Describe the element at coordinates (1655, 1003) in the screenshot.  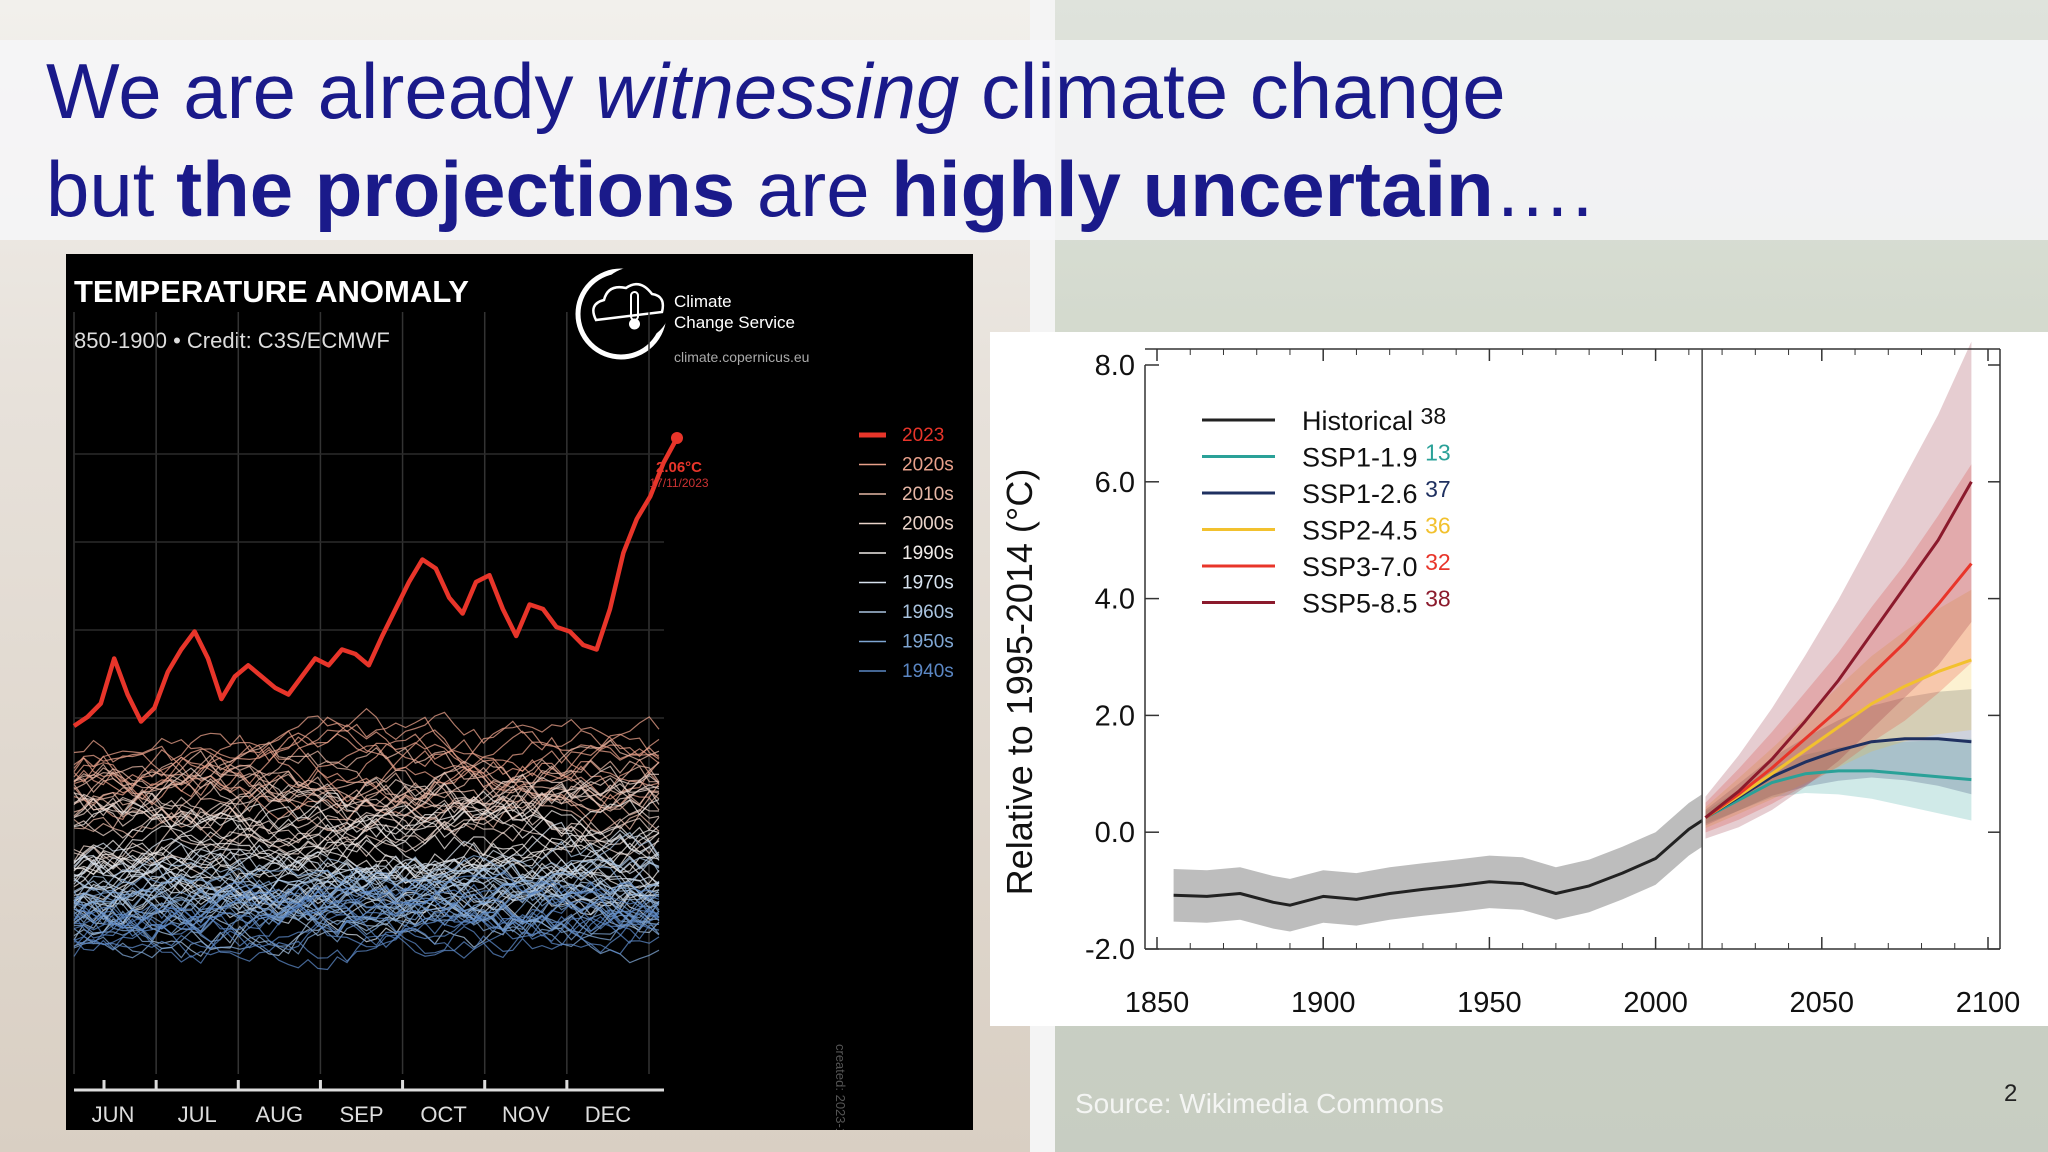
I see `x-tick-label: 2000` at that location.